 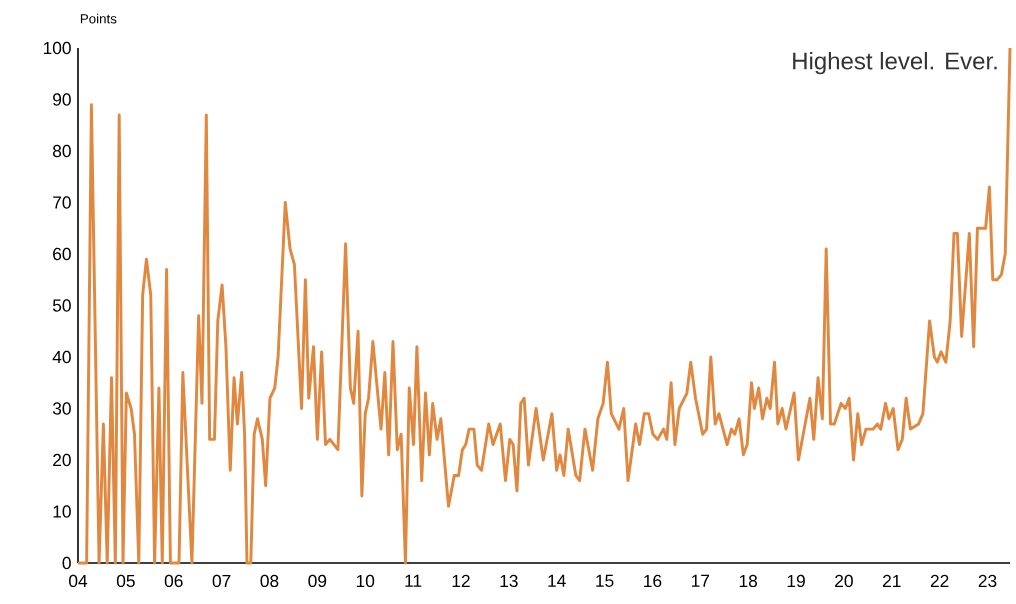 What do you see at coordinates (269, 581) in the screenshot?
I see `x-tick-label: 08` at bounding box center [269, 581].